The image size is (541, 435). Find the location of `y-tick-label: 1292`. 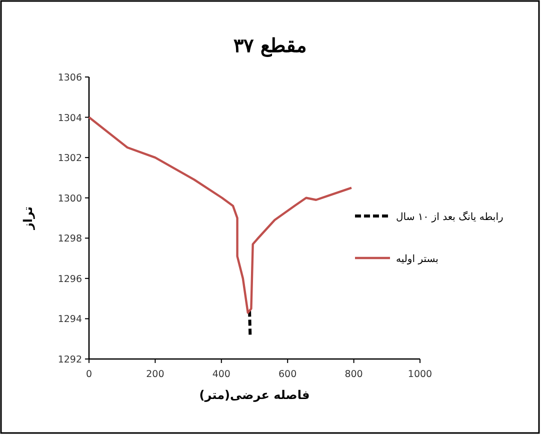

y-tick-label: 1292 is located at coordinates (70, 360).